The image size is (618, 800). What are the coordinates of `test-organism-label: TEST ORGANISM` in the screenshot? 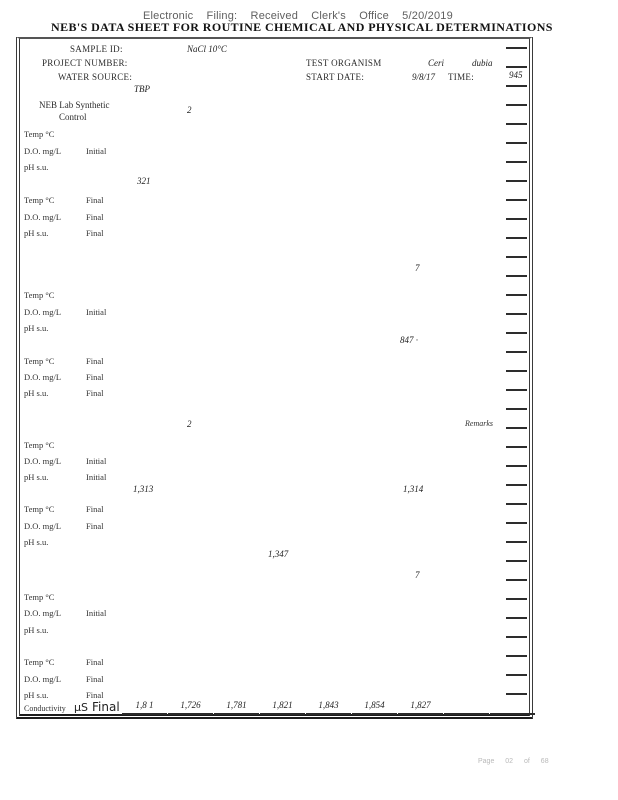 It's located at (344, 63).